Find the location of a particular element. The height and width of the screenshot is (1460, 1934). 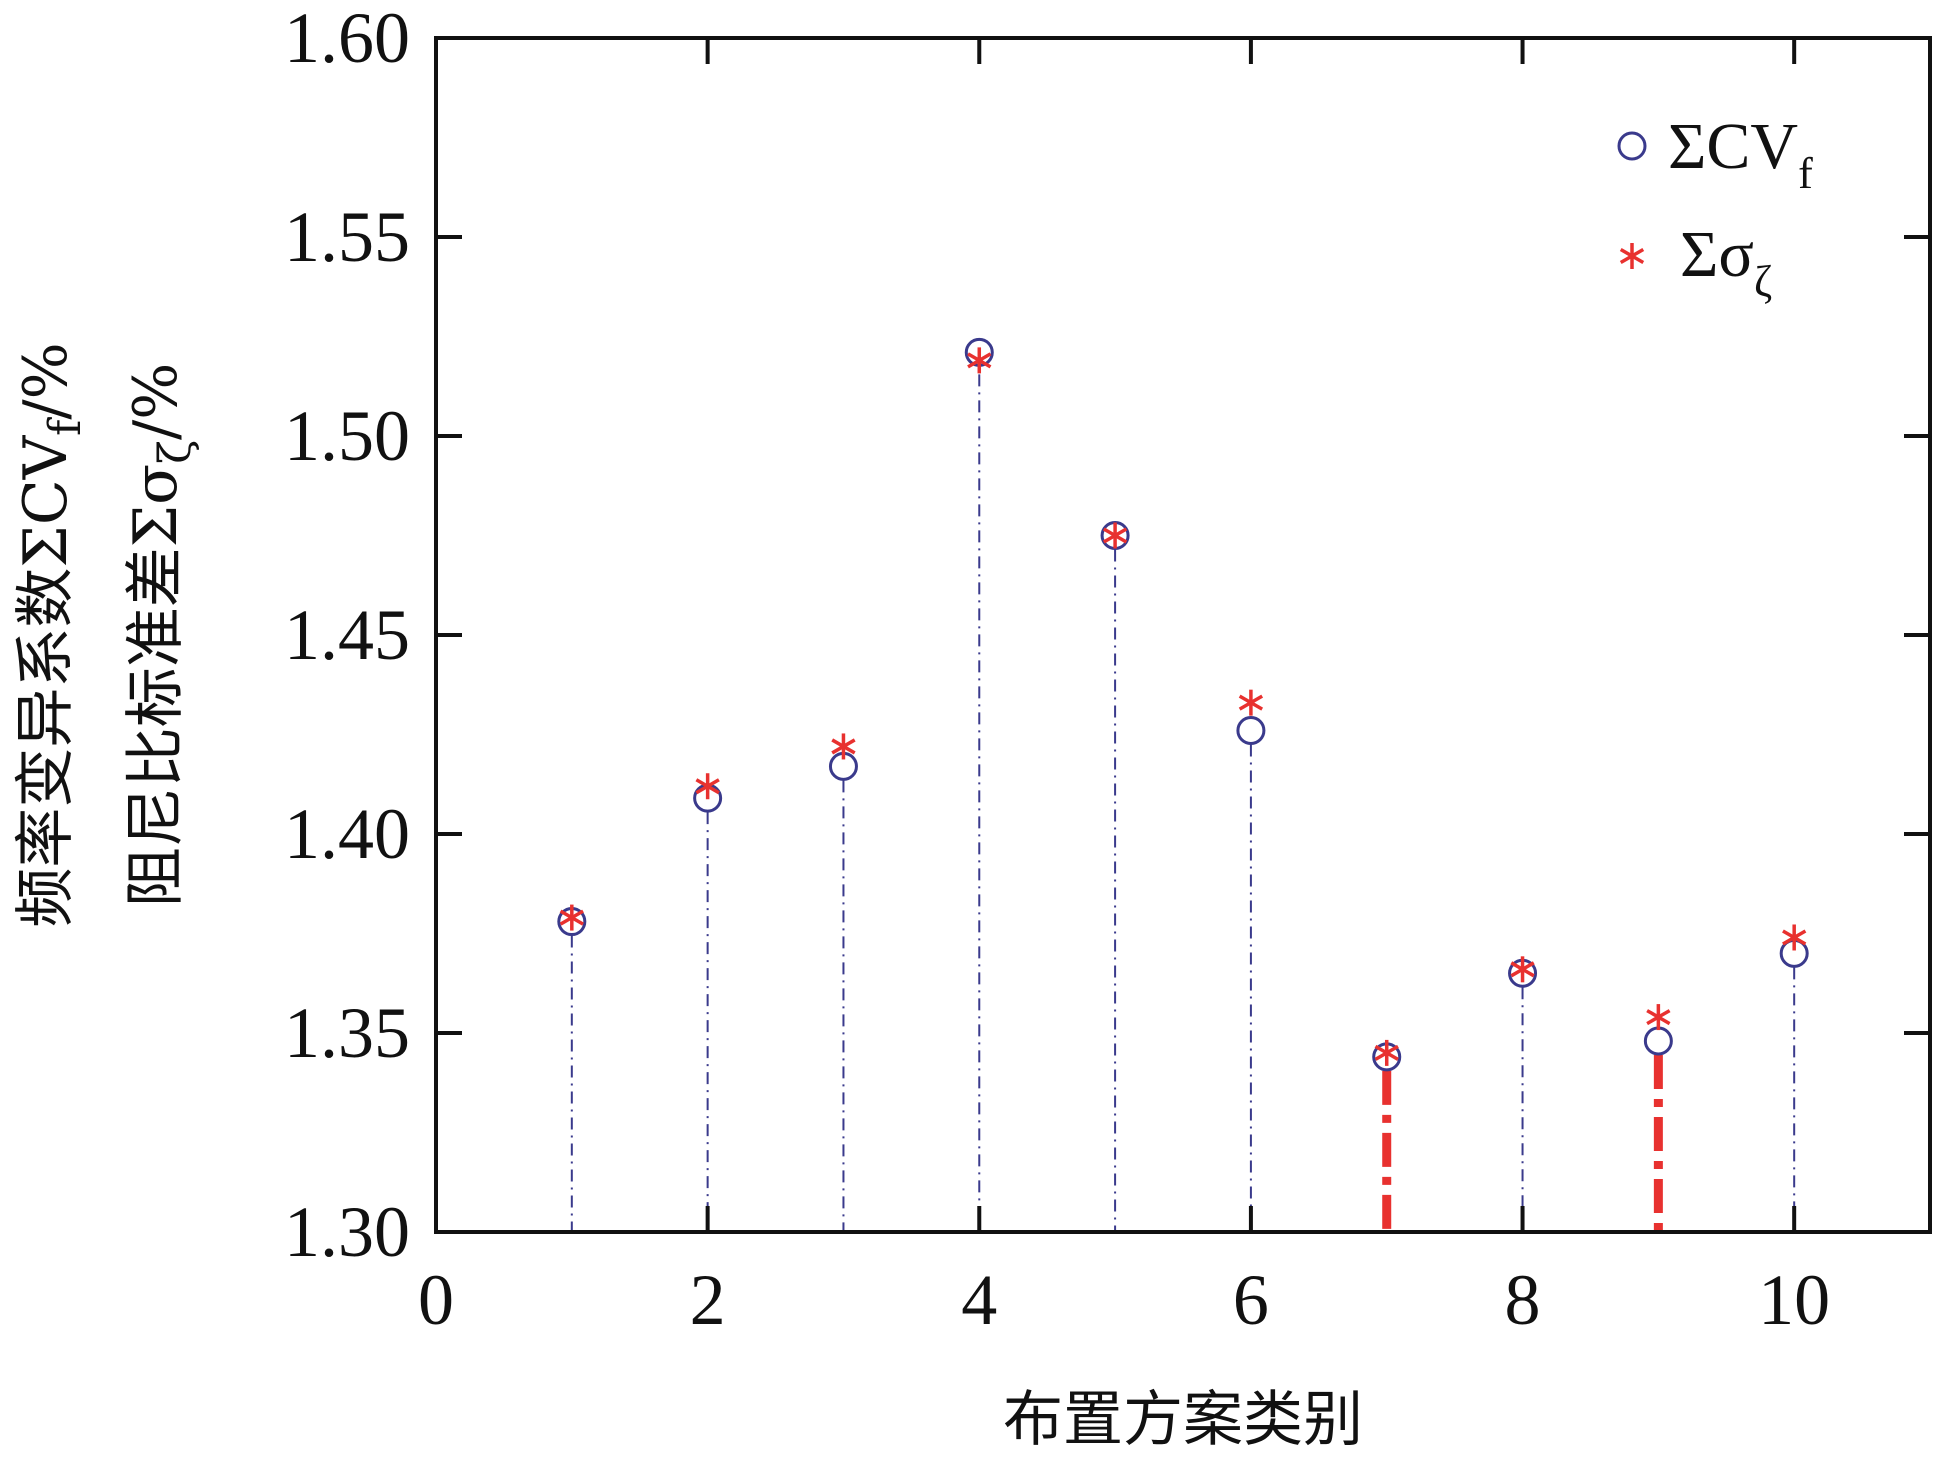

y-tick-label: 1.55 is located at coordinates (347, 237).